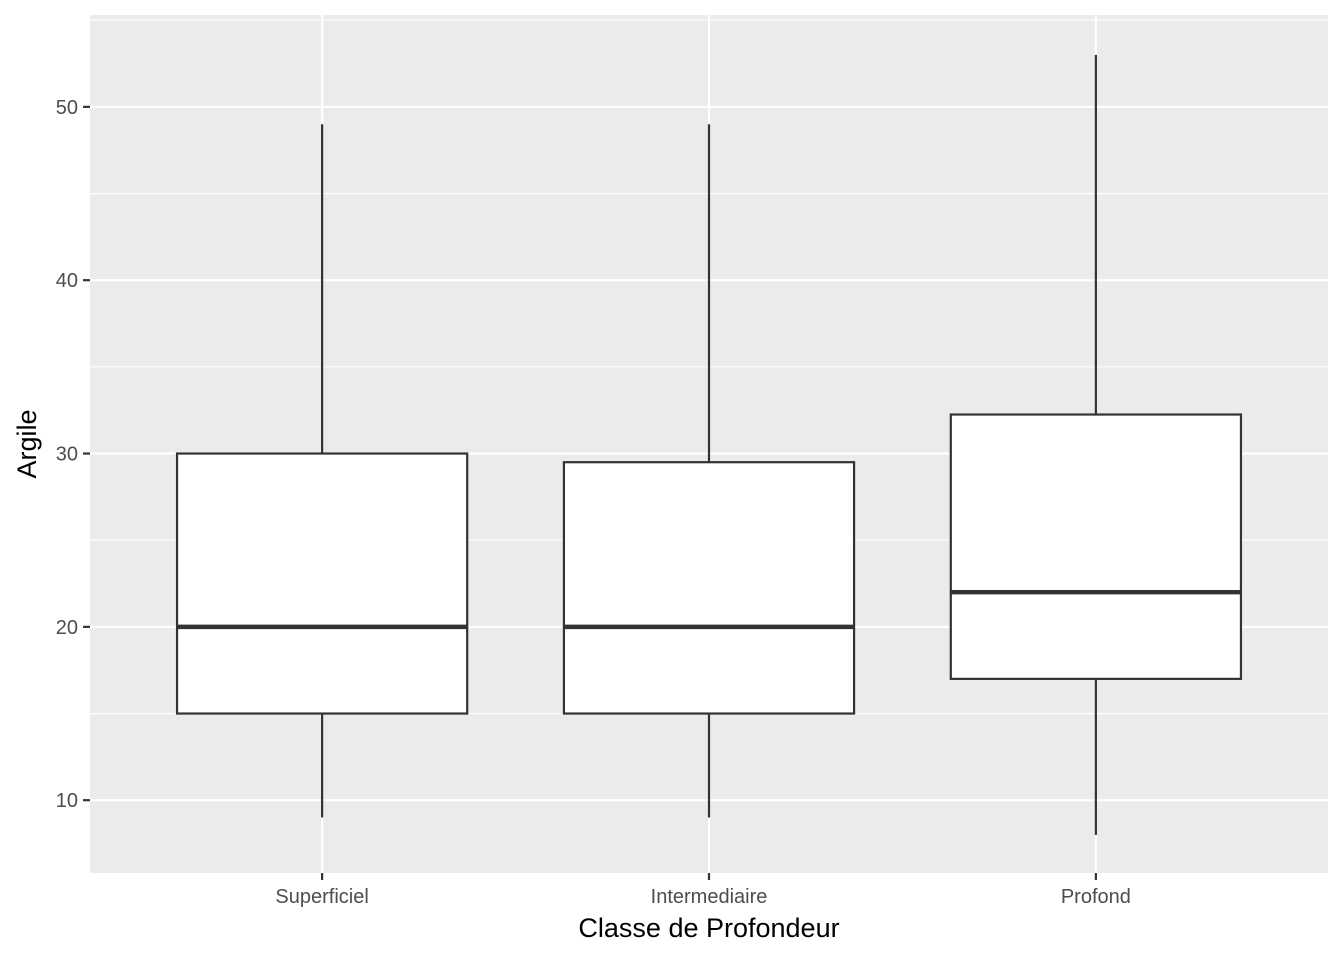 The height and width of the screenshot is (960, 1344). I want to click on y-tick-label: 30, so click(67, 455).